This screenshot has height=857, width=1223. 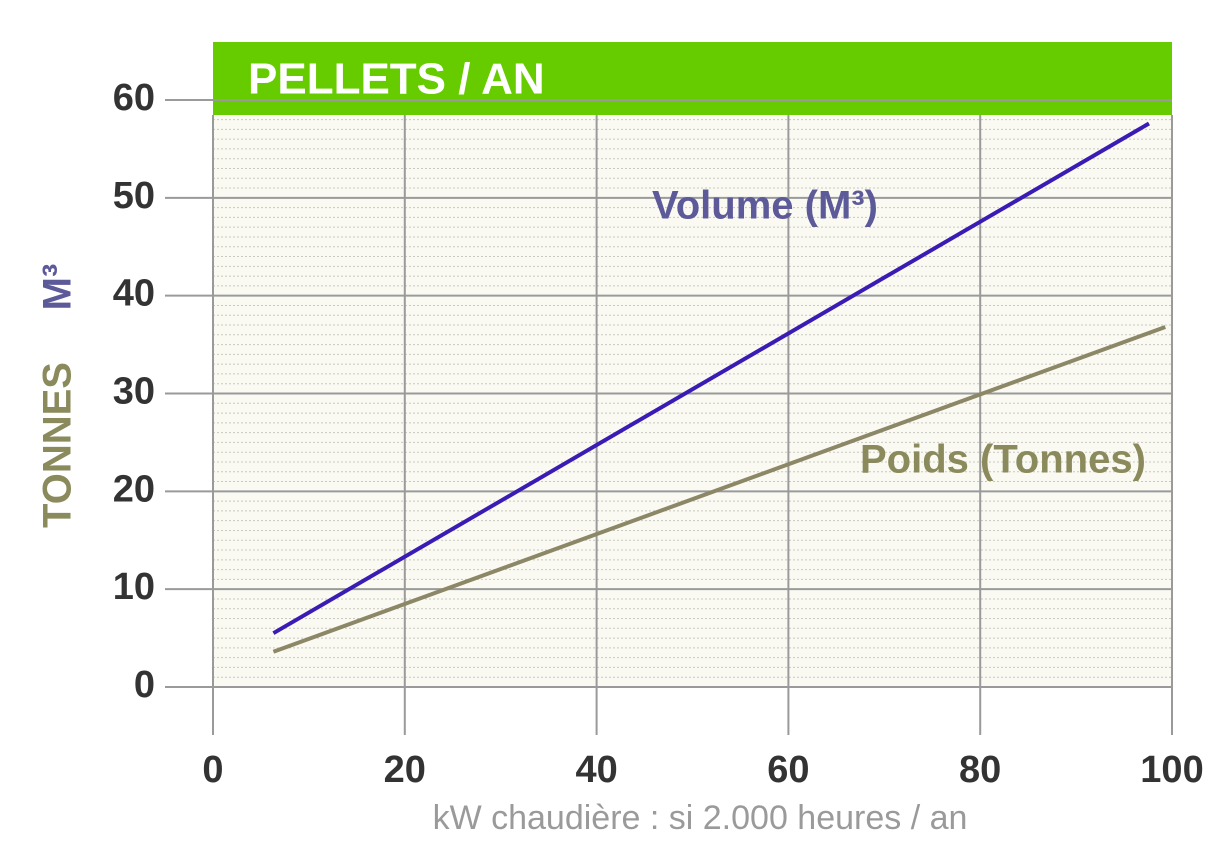 What do you see at coordinates (692, 78) in the screenshot?
I see `title-band` at bounding box center [692, 78].